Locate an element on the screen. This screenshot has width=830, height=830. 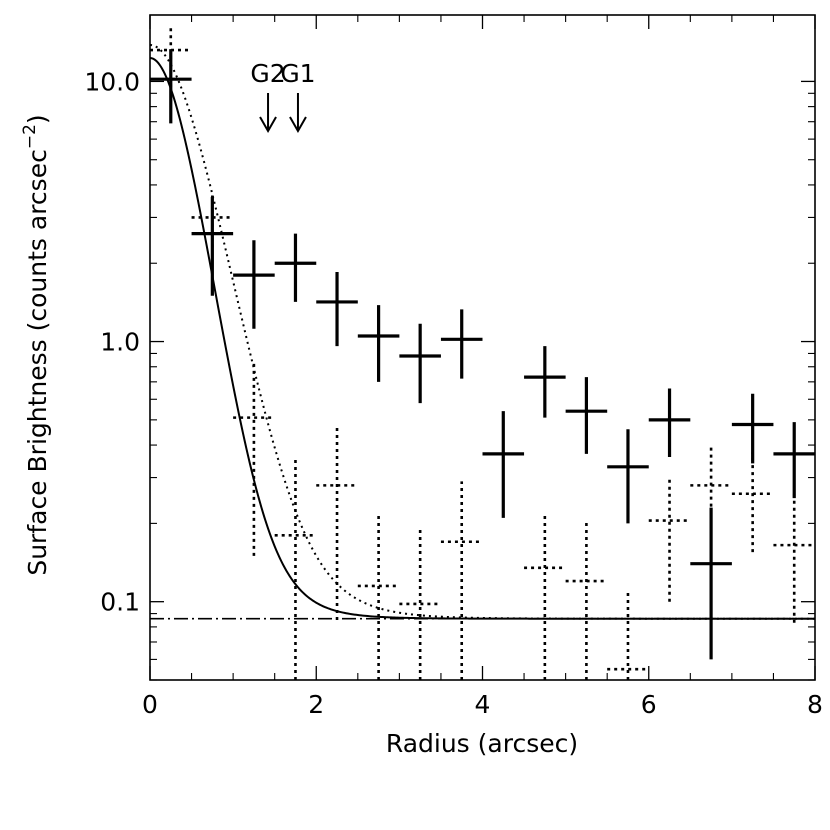
annotation-label-g2: G2 is located at coordinates (267, 73).